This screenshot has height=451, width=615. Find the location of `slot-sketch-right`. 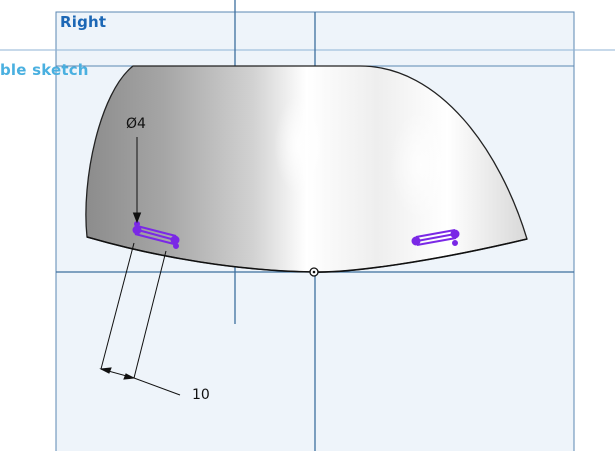

slot-sketch-right is located at coordinates (435, 237).